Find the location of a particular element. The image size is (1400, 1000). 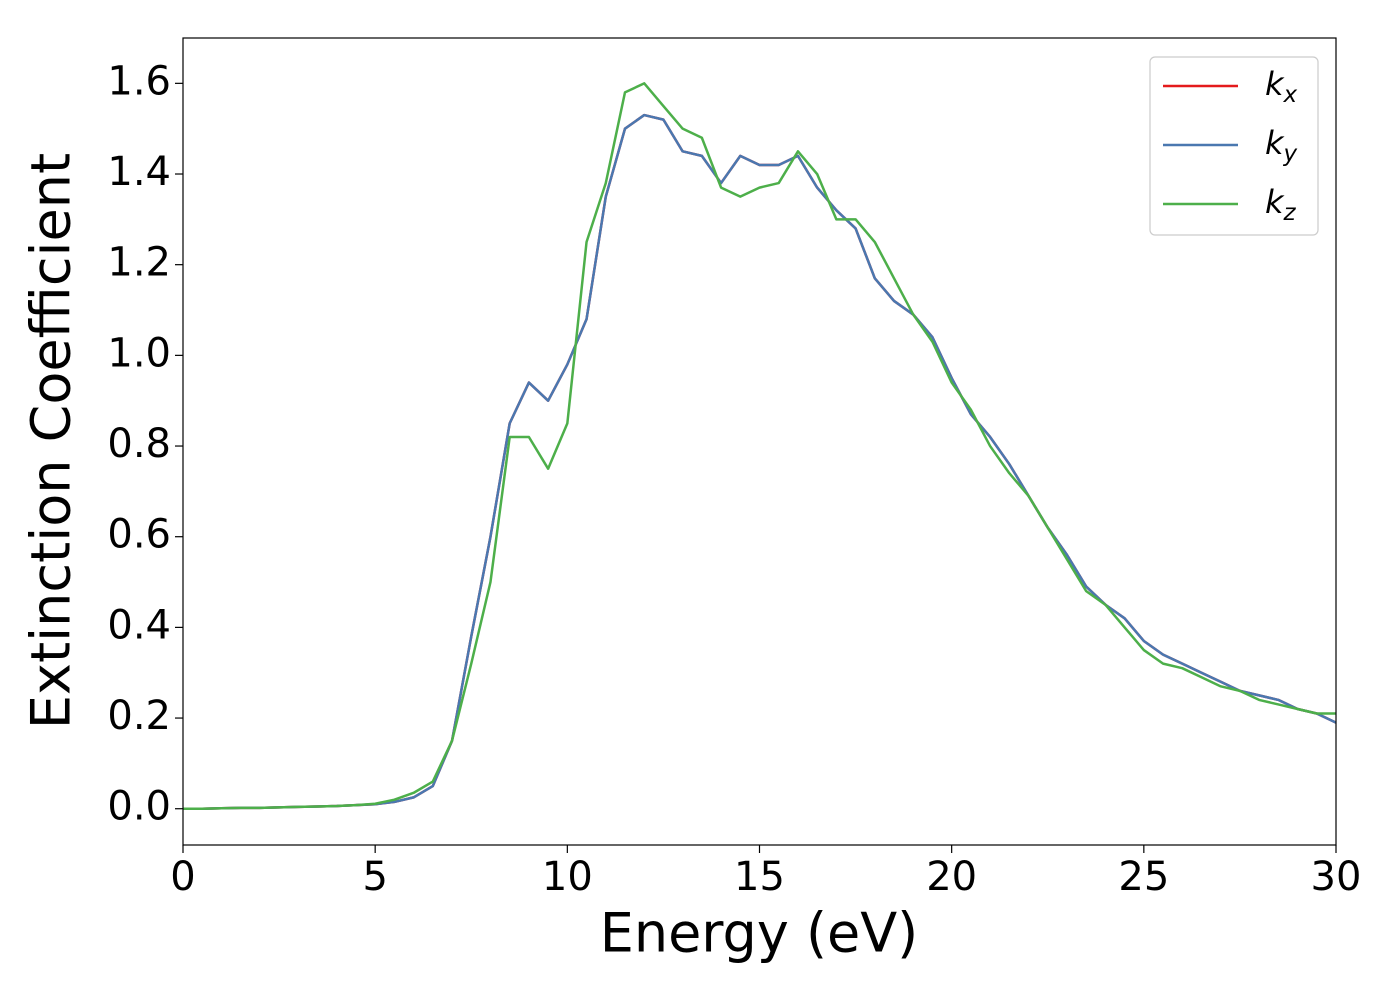

legend-label: kx is located at coordinates (1281, 86).